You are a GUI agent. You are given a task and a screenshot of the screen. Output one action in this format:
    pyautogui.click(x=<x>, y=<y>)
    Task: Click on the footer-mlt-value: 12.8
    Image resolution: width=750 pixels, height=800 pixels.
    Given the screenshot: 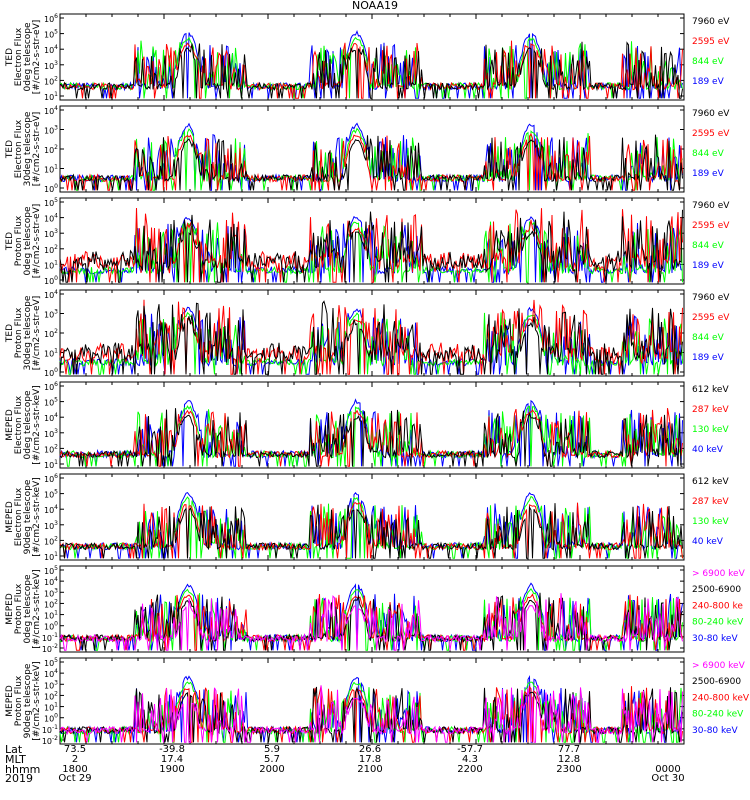 What is the action you would take?
    pyautogui.click(x=569, y=759)
    